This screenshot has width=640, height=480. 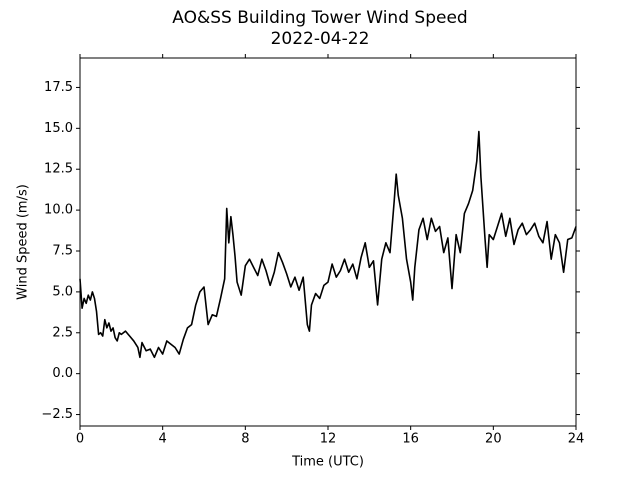 What do you see at coordinates (328, 439) in the screenshot?
I see `x-tick-label: 12` at bounding box center [328, 439].